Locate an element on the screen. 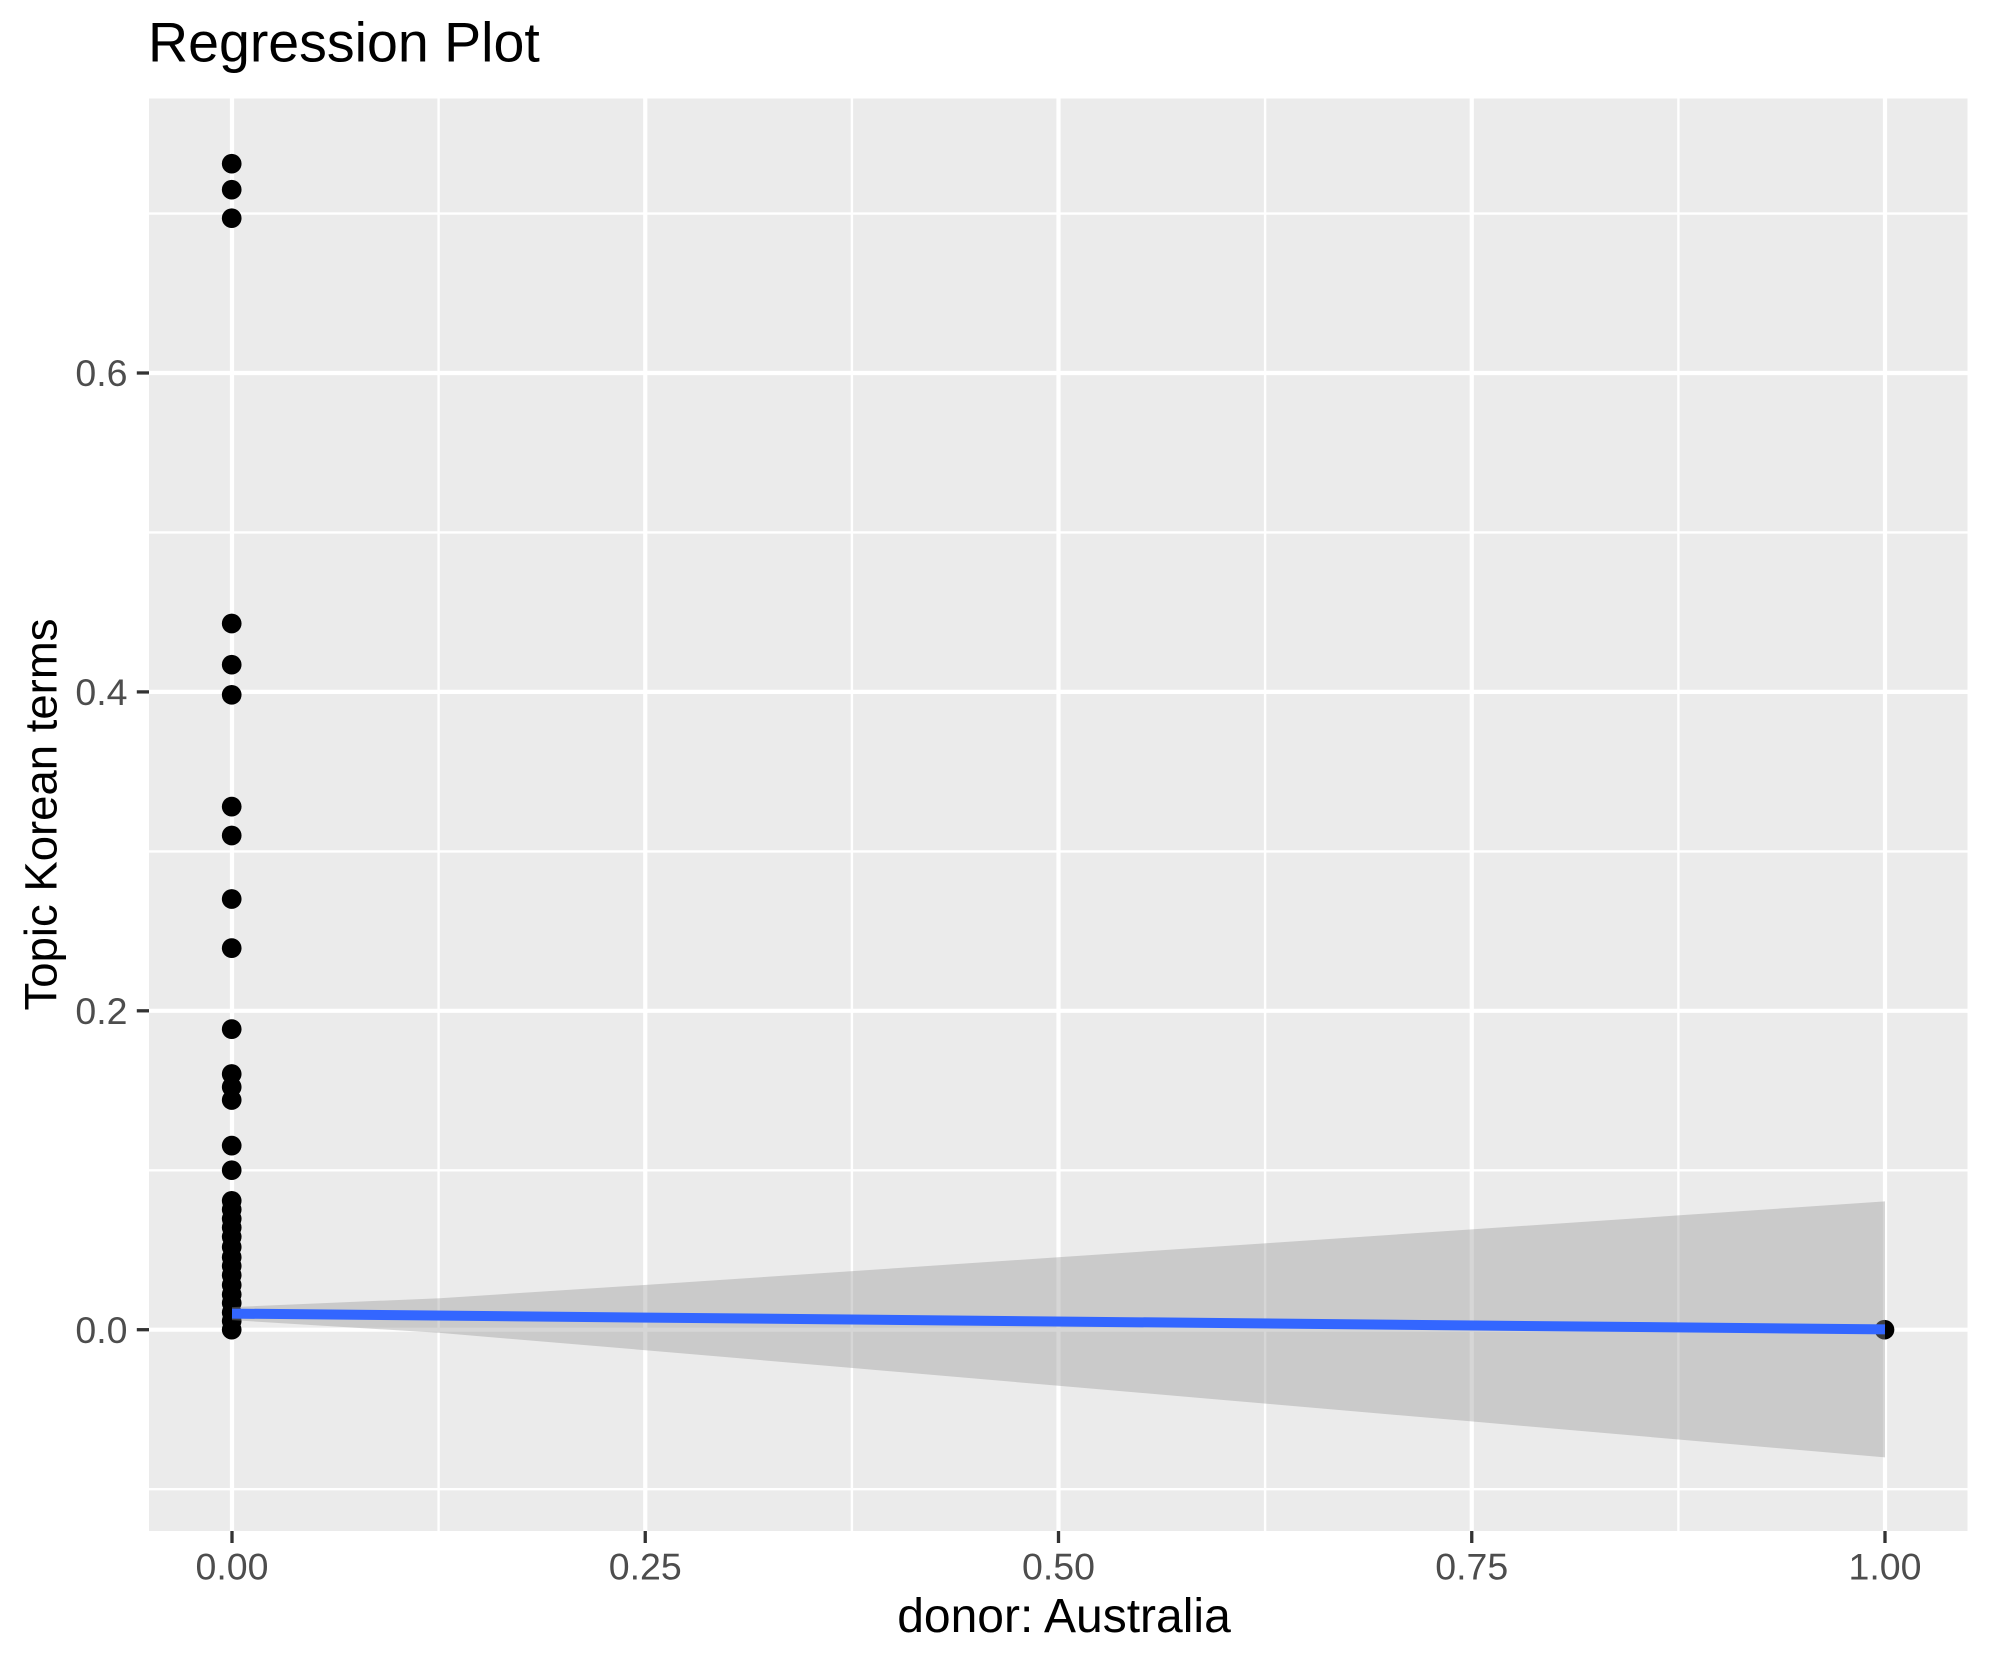 The height and width of the screenshot is (1670, 1990). svg-text: 0.6 is located at coordinates (101, 373).